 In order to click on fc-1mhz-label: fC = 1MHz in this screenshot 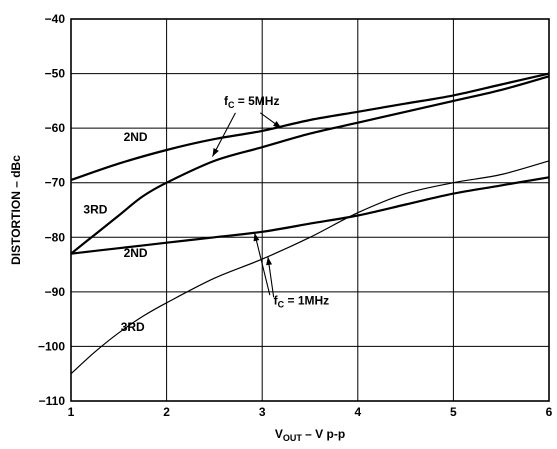, I will do `click(302, 301)`.